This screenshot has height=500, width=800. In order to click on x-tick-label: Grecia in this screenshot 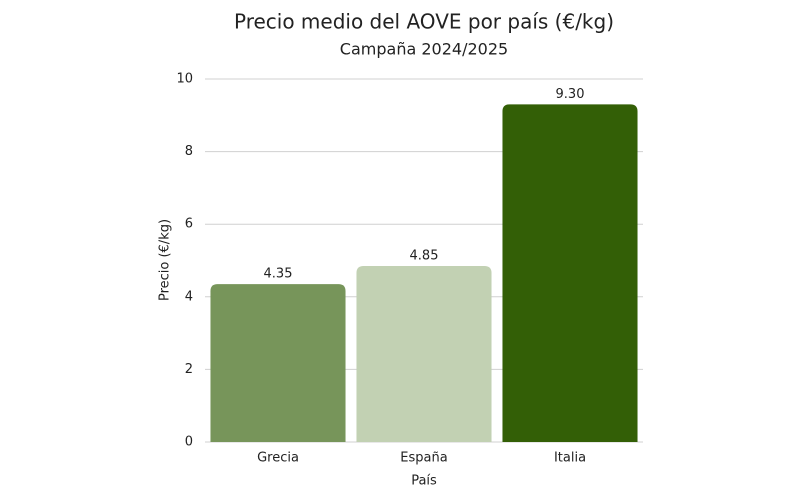, I will do `click(278, 458)`.